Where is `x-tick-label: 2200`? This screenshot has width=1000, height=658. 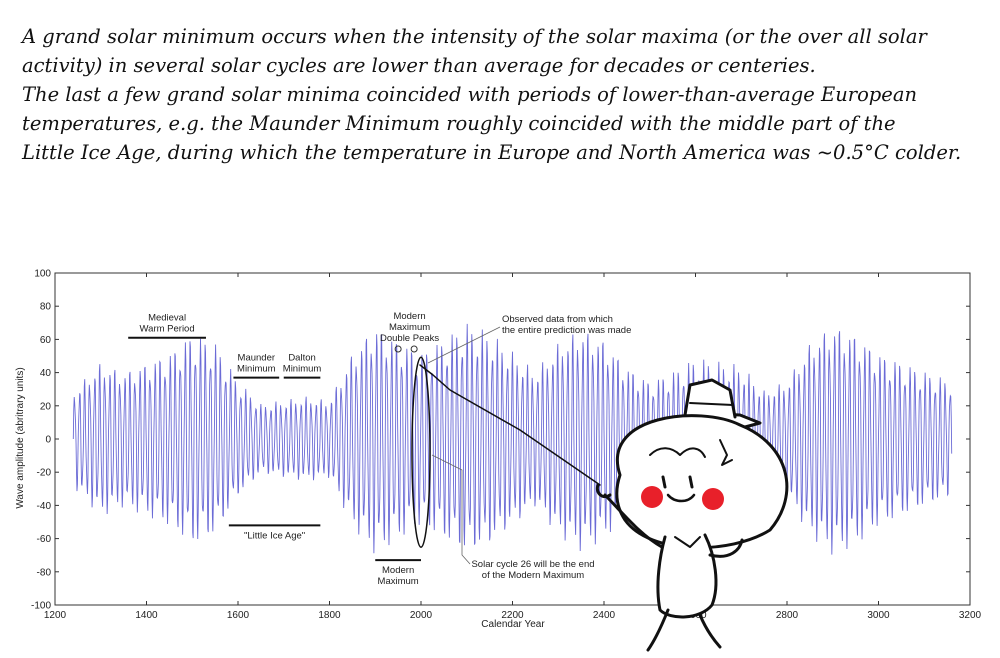
x-tick-label: 2200 is located at coordinates (512, 615).